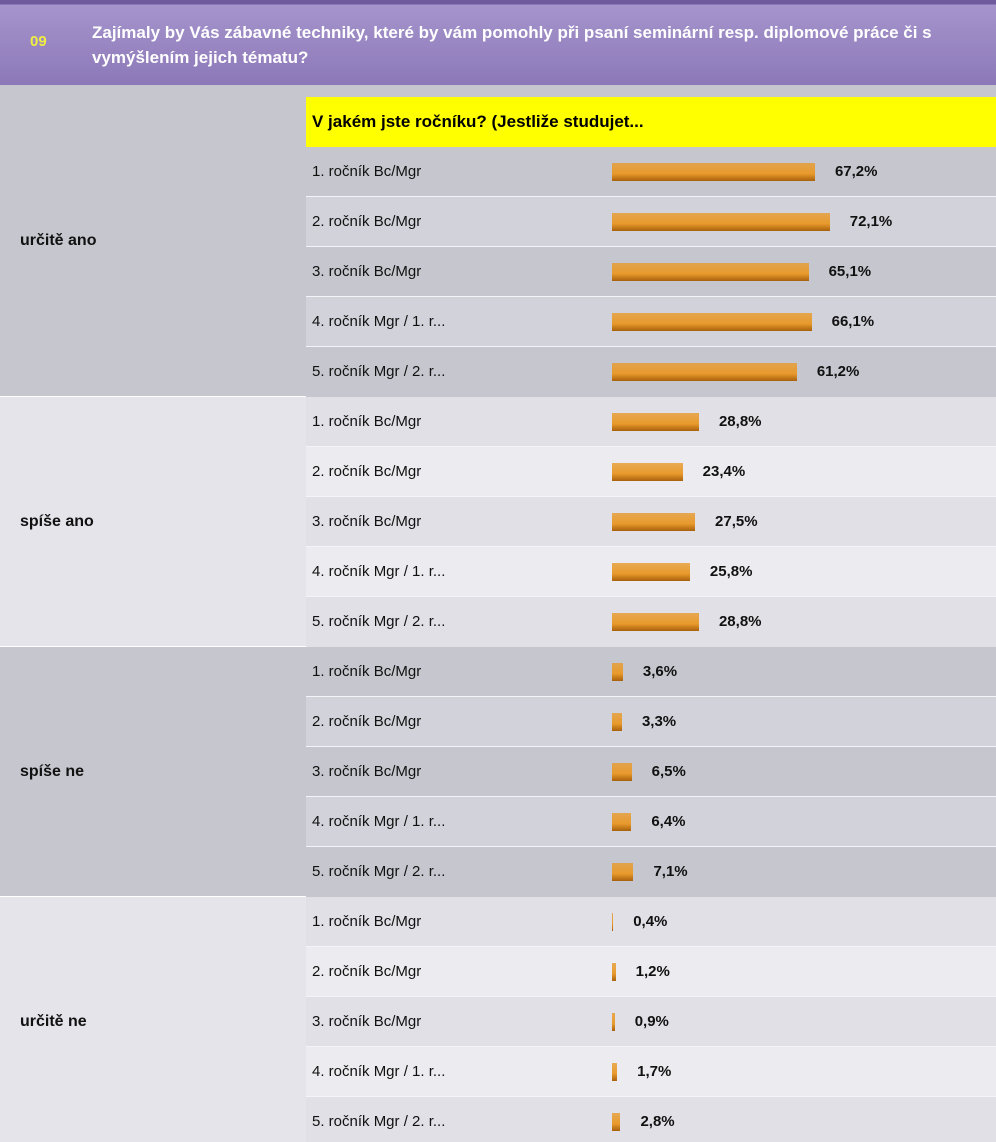  Describe the element at coordinates (853, 321) in the screenshot. I see `value-label: 66,1%` at that location.